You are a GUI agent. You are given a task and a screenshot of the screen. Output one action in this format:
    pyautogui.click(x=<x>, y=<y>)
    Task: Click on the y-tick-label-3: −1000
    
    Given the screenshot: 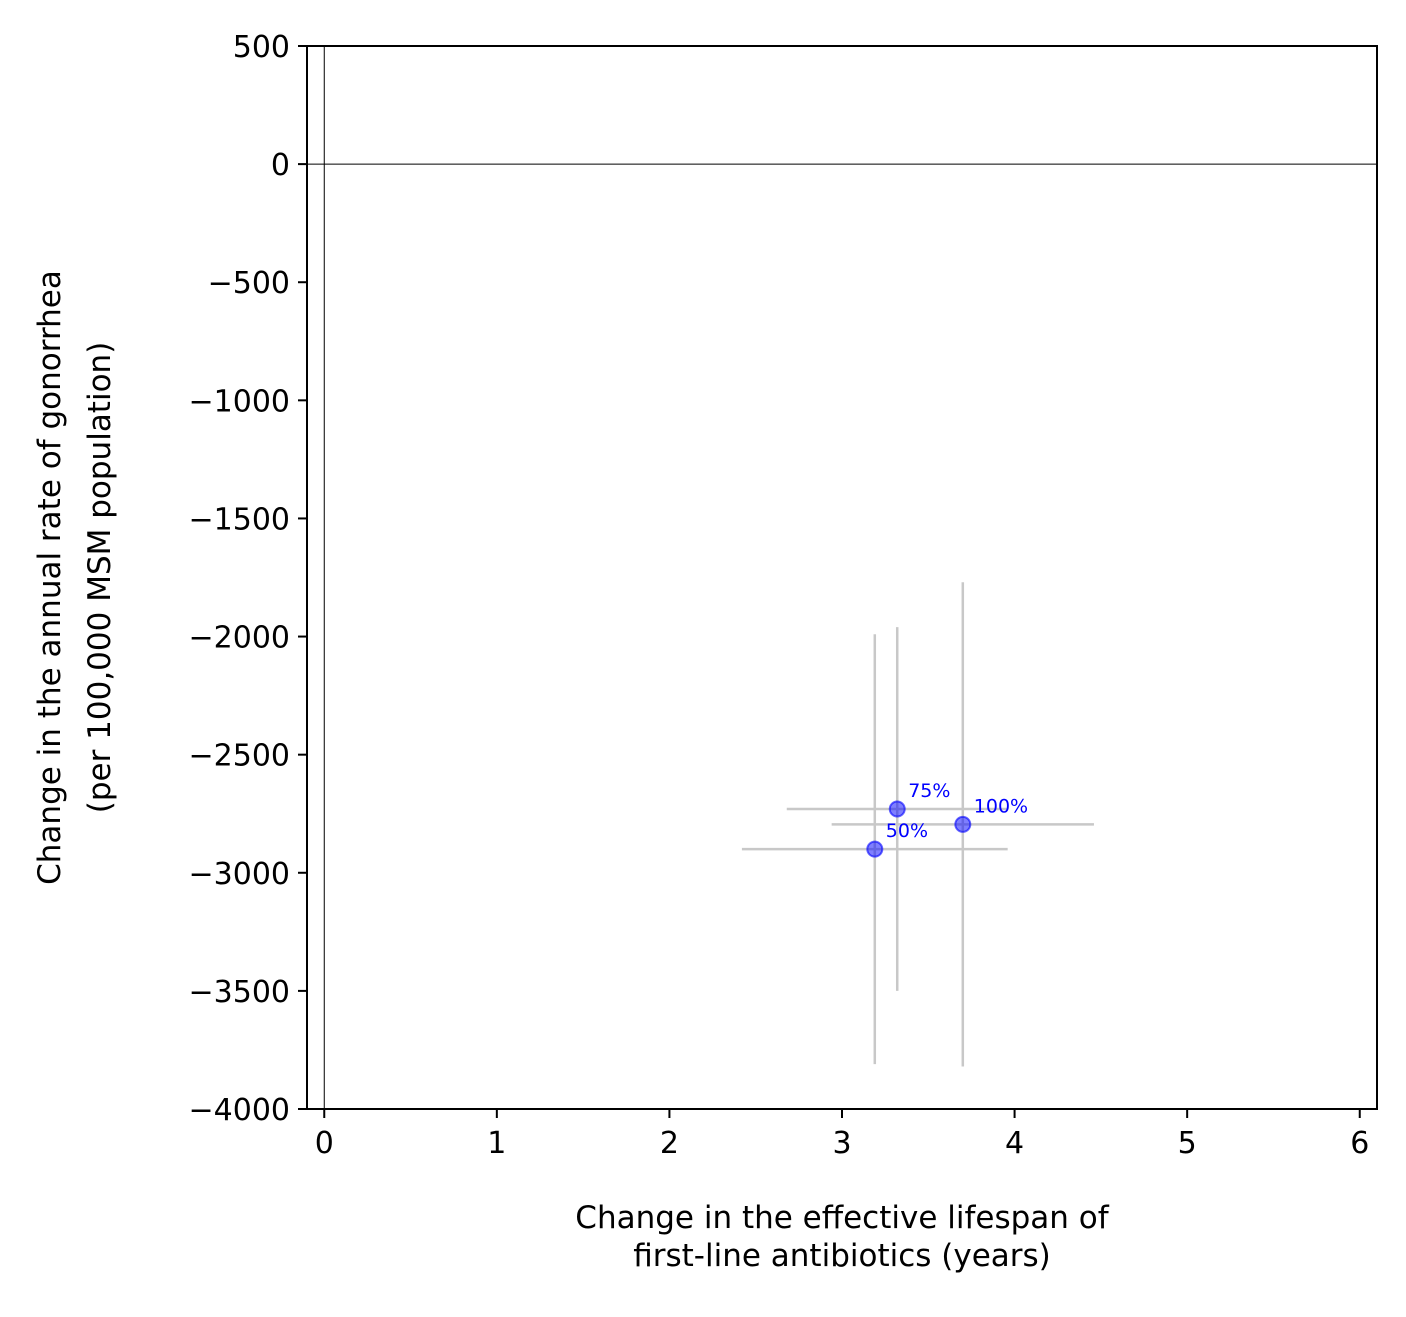 What is the action you would take?
    pyautogui.click(x=239, y=401)
    